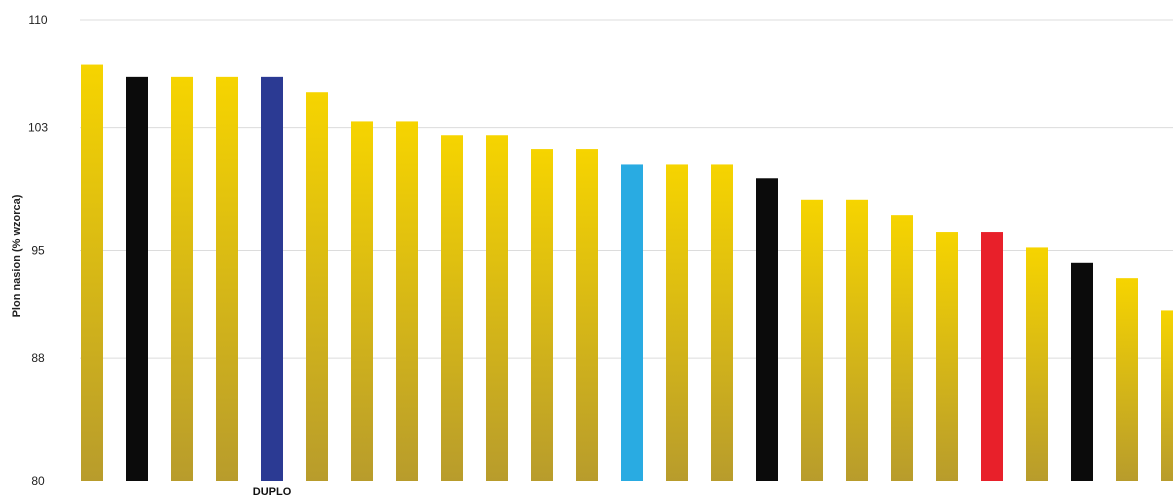 This screenshot has height=499, width=1173. What do you see at coordinates (38, 358) in the screenshot?
I see `y-tick-label: 88` at bounding box center [38, 358].